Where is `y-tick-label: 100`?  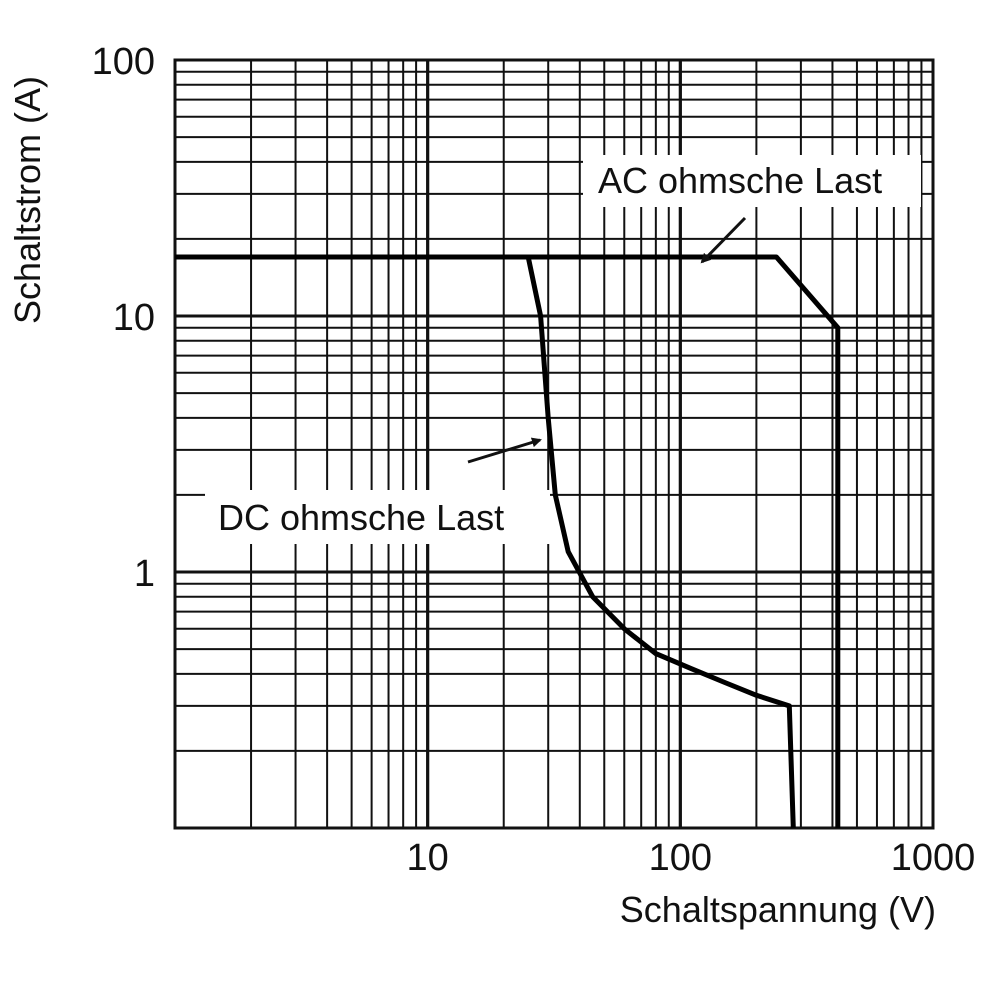
y-tick-label: 100 is located at coordinates (123, 62).